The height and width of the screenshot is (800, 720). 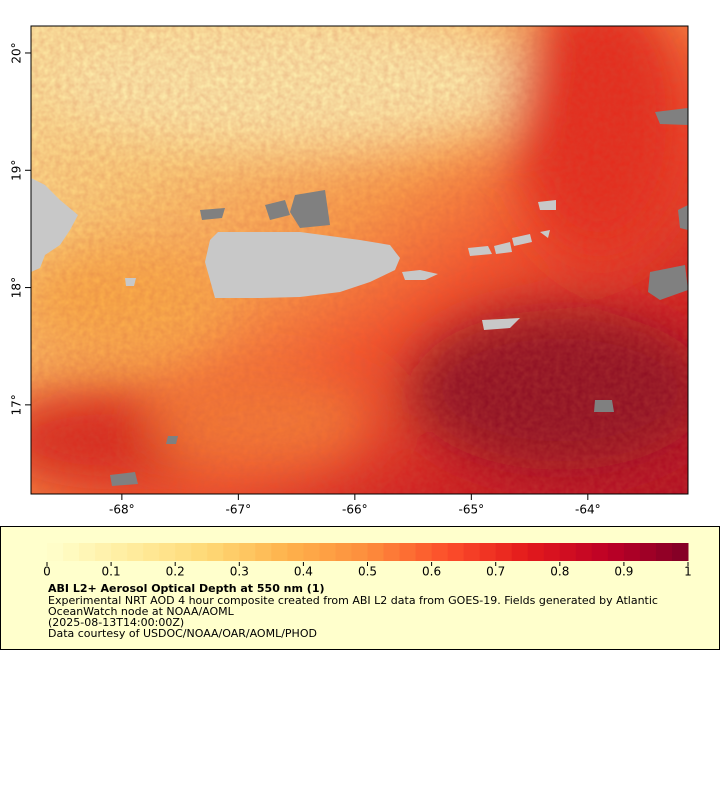 I want to click on x-tick-label: -67°, so click(x=239, y=510).